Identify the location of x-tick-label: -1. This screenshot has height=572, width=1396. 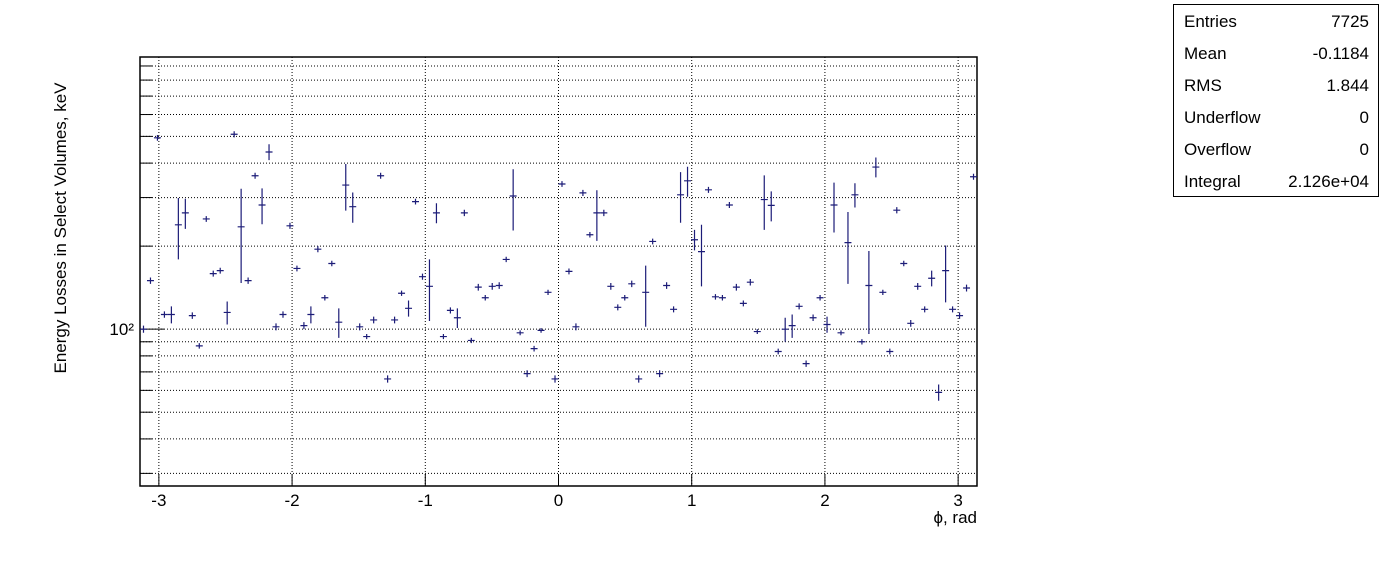
(425, 500).